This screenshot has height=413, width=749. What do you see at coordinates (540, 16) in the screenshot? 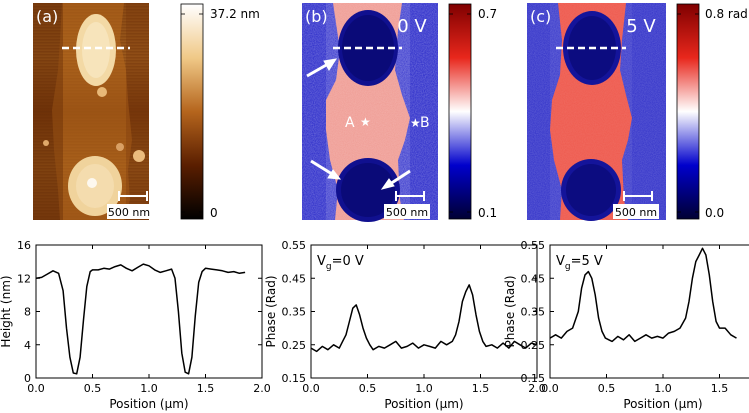
I see `panel-c-label: (c)` at bounding box center [540, 16].